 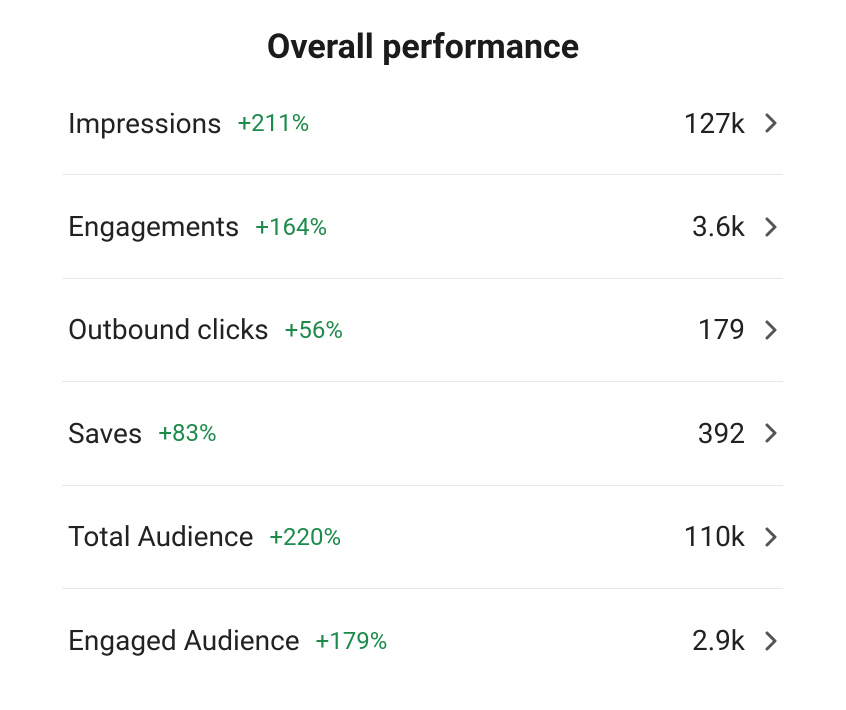 What do you see at coordinates (313, 329) in the screenshot?
I see `metric-change: +56%` at bounding box center [313, 329].